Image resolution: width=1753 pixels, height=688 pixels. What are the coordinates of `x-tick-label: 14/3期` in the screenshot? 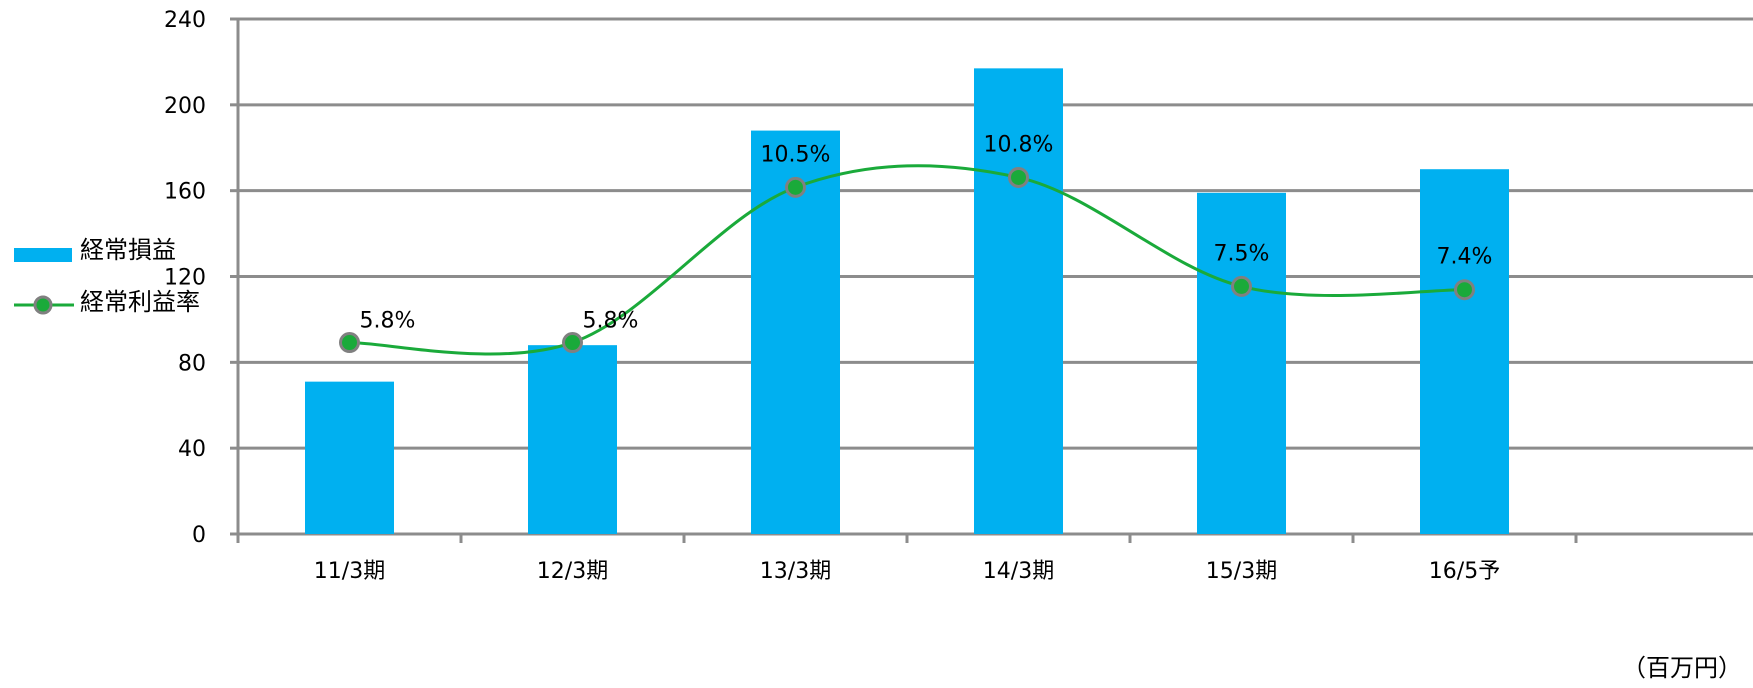 It's located at (1018, 571).